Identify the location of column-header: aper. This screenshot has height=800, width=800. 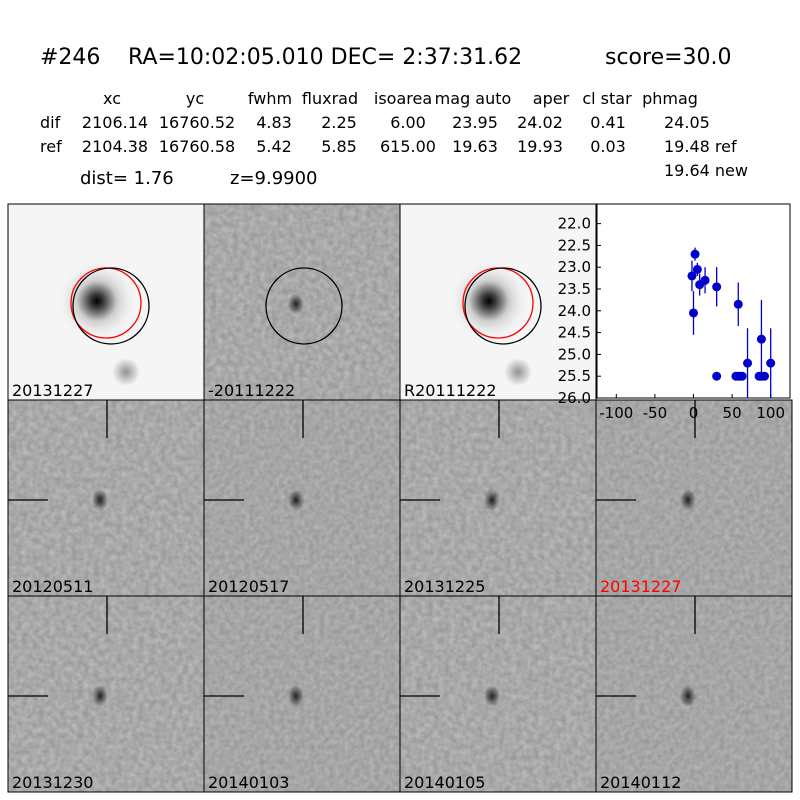
(551, 98).